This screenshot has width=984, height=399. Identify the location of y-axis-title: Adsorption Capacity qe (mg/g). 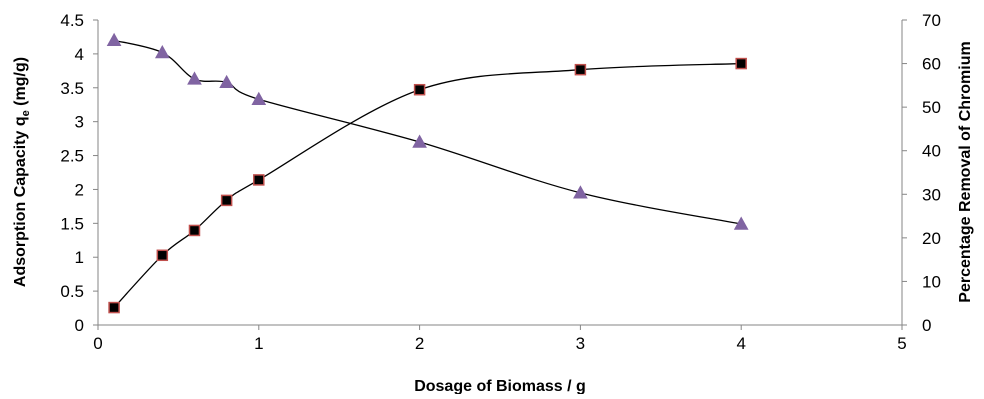
(22, 172).